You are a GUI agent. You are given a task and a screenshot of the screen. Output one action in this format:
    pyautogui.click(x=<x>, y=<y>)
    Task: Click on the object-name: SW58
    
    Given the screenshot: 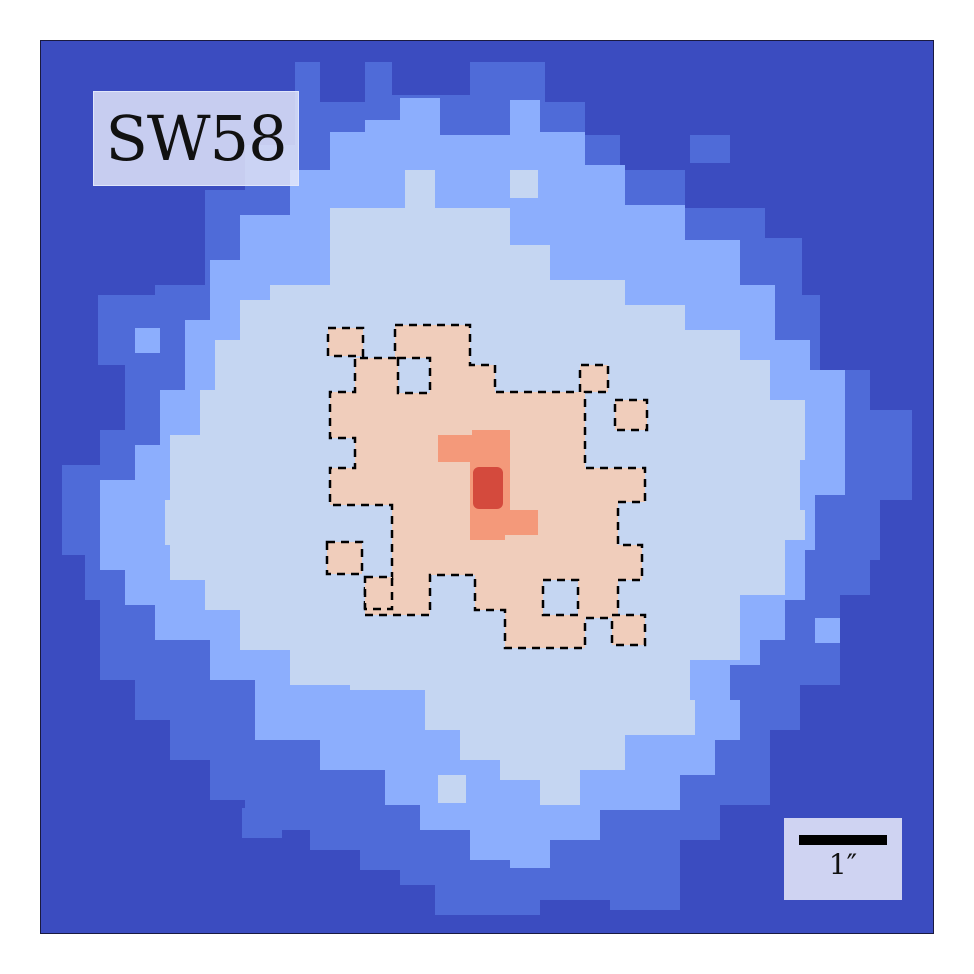 What is the action you would take?
    pyautogui.click(x=196, y=138)
    